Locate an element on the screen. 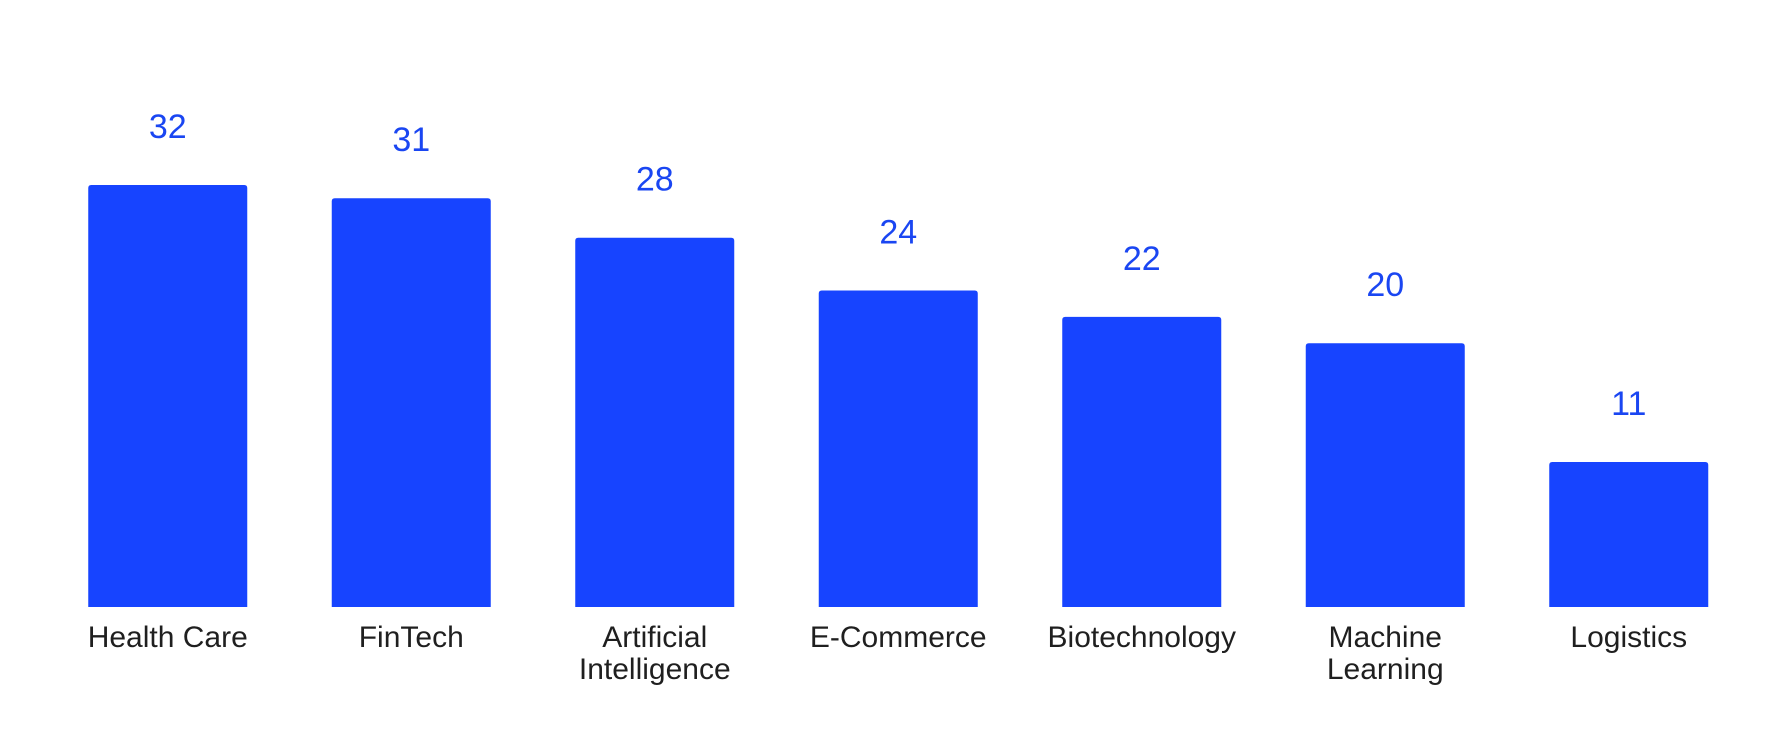 The height and width of the screenshot is (747, 1783). x-tick-label: E-Commerce is located at coordinates (898, 637).